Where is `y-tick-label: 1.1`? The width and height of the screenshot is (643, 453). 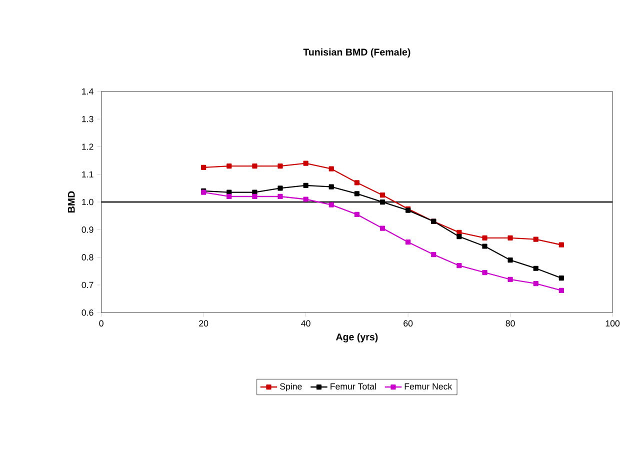
y-tick-label: 1.1 is located at coordinates (88, 174).